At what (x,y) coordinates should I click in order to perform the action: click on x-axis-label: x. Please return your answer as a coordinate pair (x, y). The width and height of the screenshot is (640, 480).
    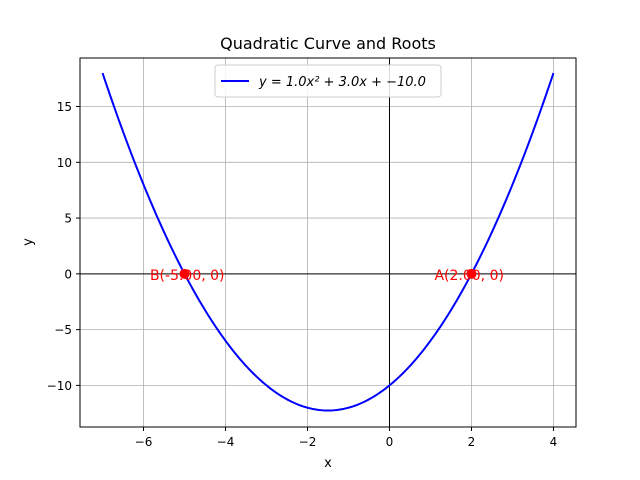
    Looking at the image, I should click on (328, 463).